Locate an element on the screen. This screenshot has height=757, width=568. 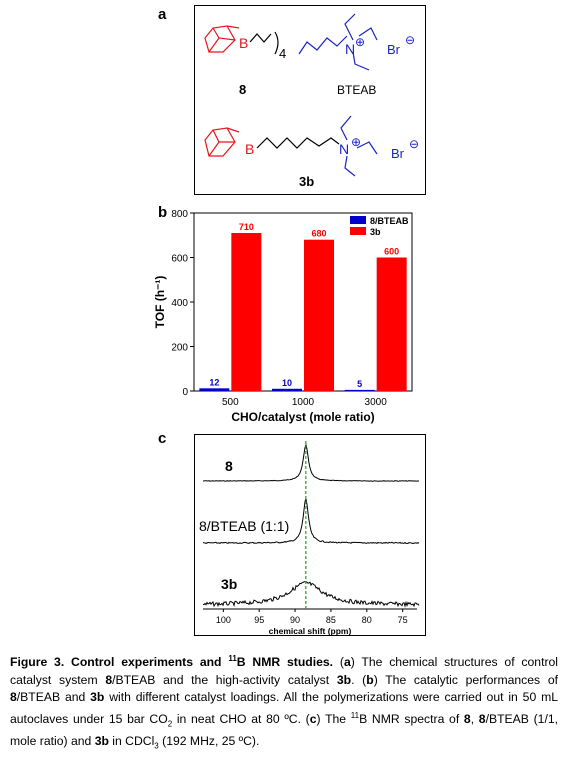
panel-a-letter: a is located at coordinates (162, 14).